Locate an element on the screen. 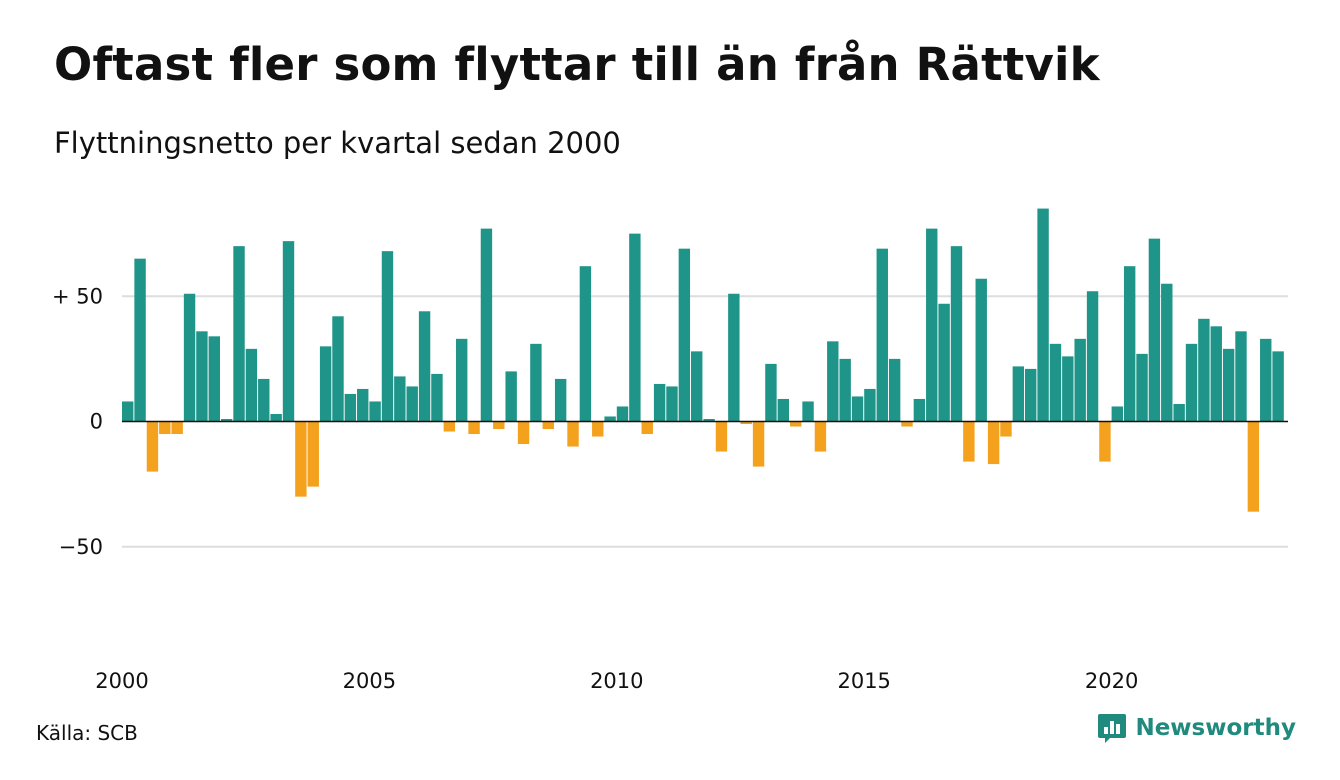 The image size is (1340, 780). source-note: Källa: SCB is located at coordinates (87, 733).